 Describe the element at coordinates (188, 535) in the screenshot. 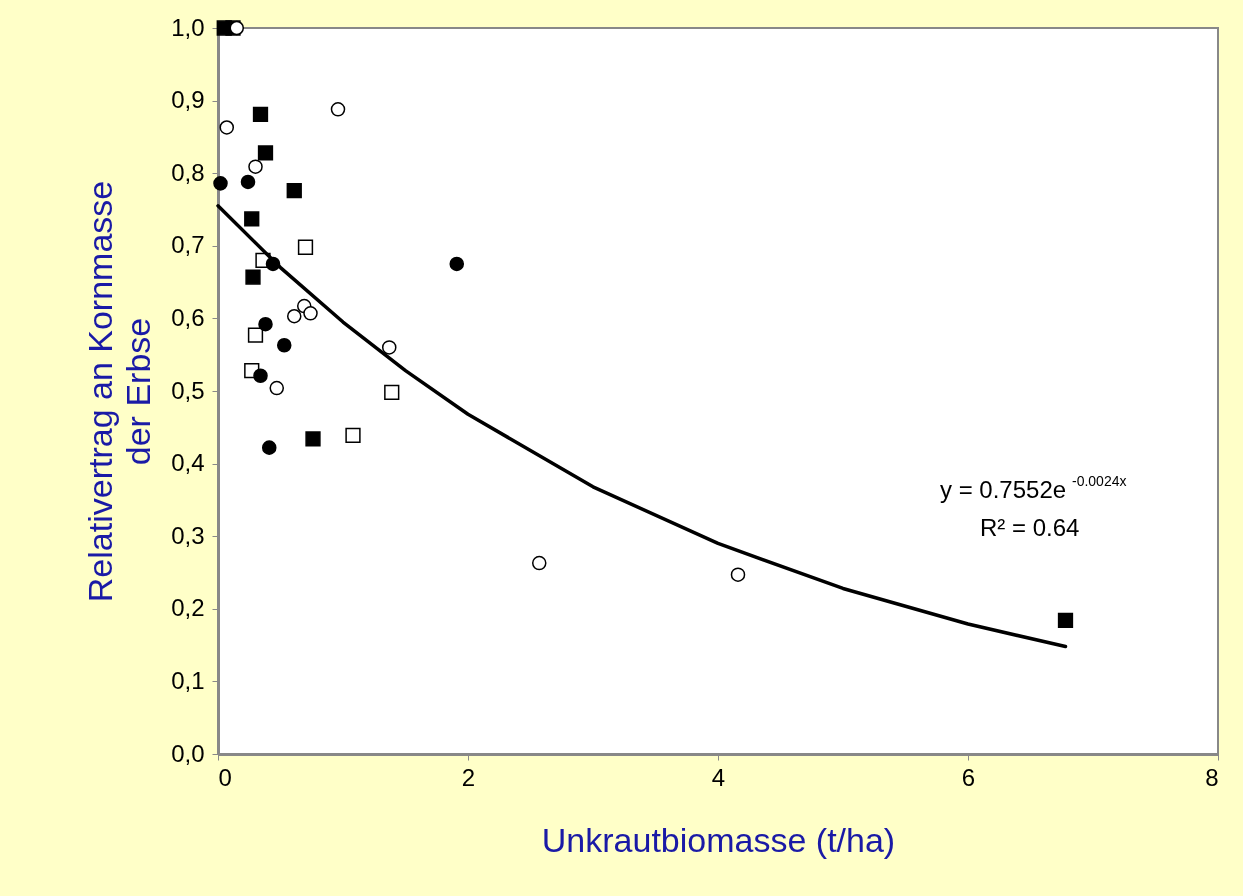

I see `y-tick-label: 0,3` at that location.